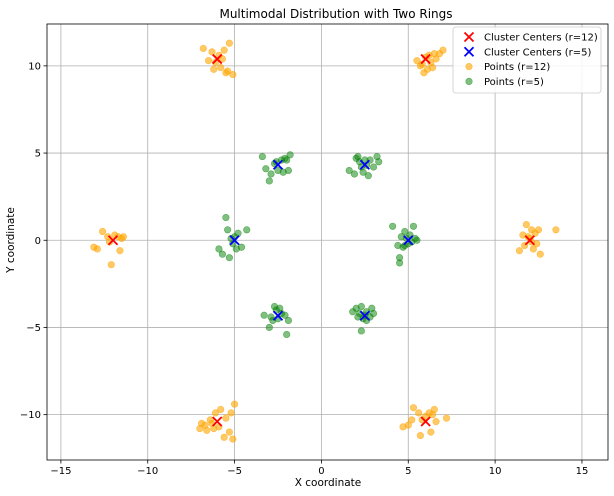 This screenshot has height=496, width=614. I want to click on legend-marker-dot, so click(469, 81).